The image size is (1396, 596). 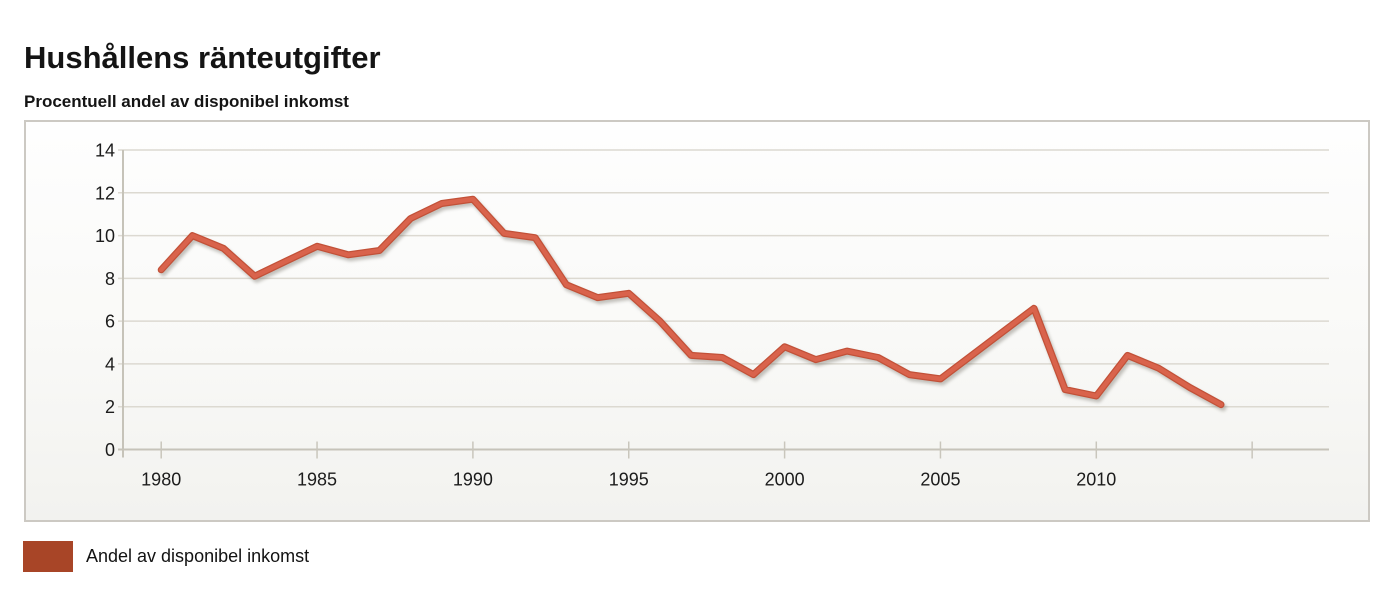 What do you see at coordinates (317, 480) in the screenshot?
I see `x-axis-label-1985: 1985` at bounding box center [317, 480].